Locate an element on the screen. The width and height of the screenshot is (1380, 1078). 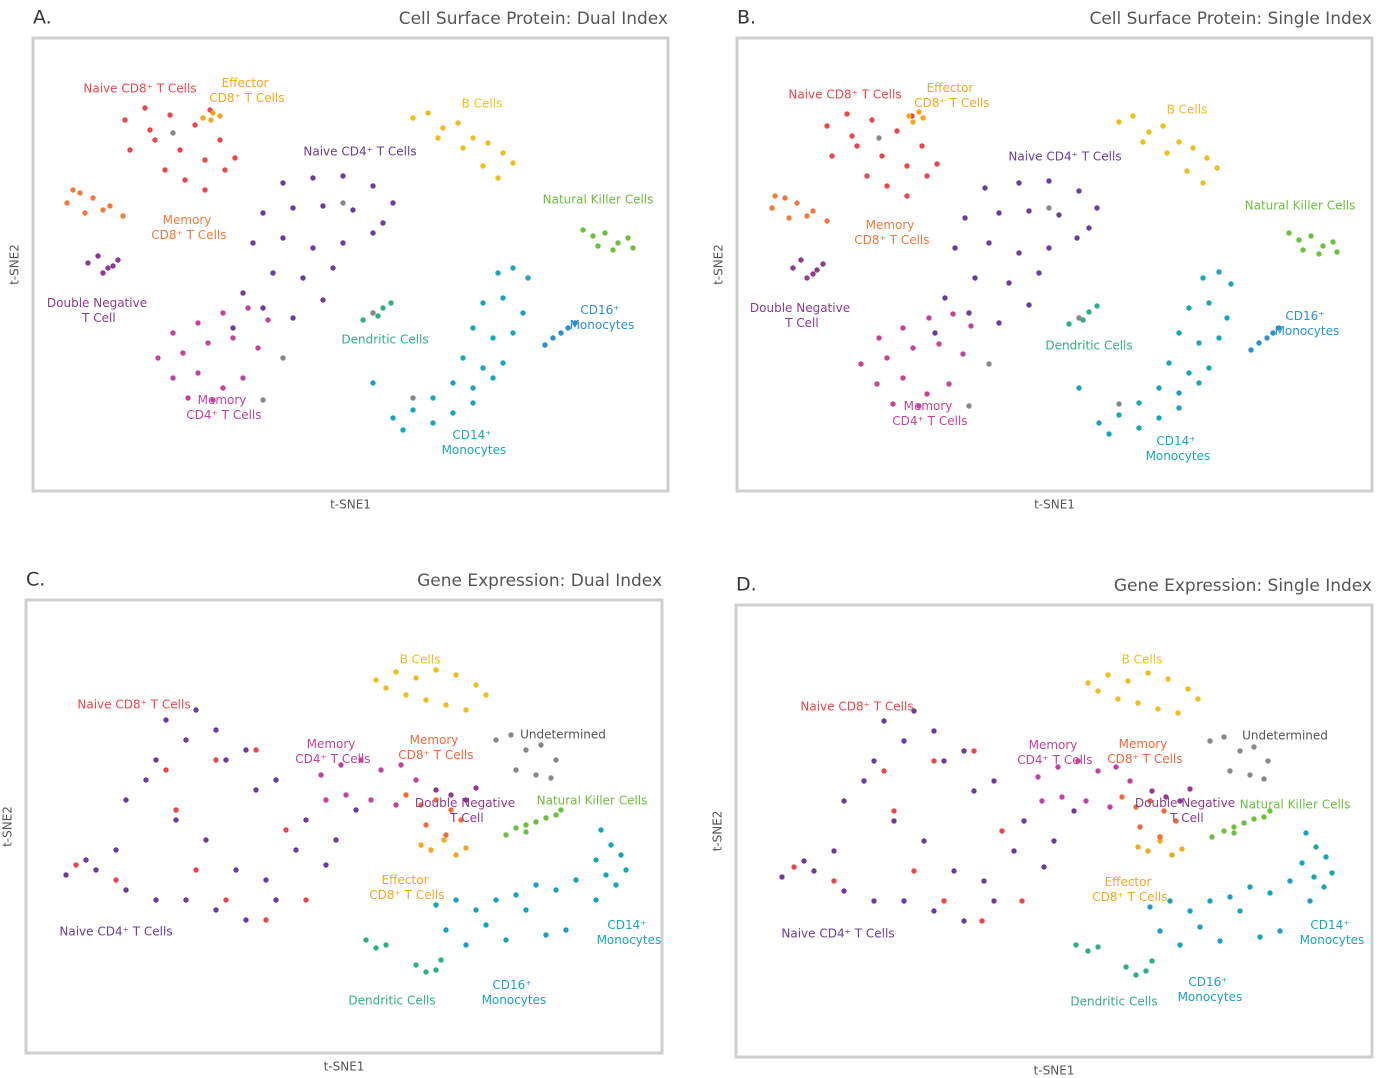
cluster-label: Naive CD4⁺ T Cells is located at coordinates (1064, 157).